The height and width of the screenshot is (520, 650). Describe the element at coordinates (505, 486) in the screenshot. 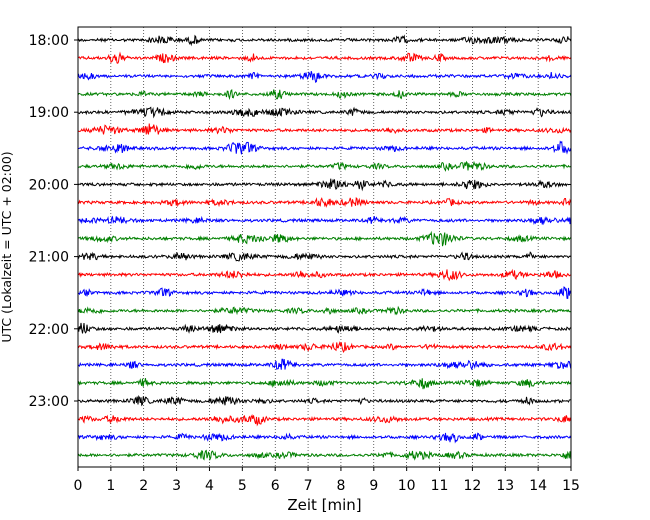

I see `x-tick-label: 13` at that location.